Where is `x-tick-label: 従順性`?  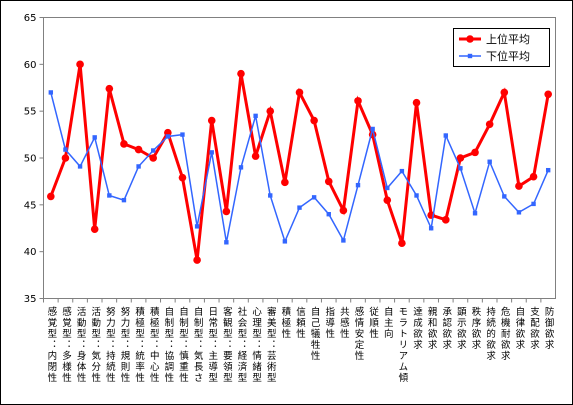
x-tick-label: 従順性 is located at coordinates (373, 323).